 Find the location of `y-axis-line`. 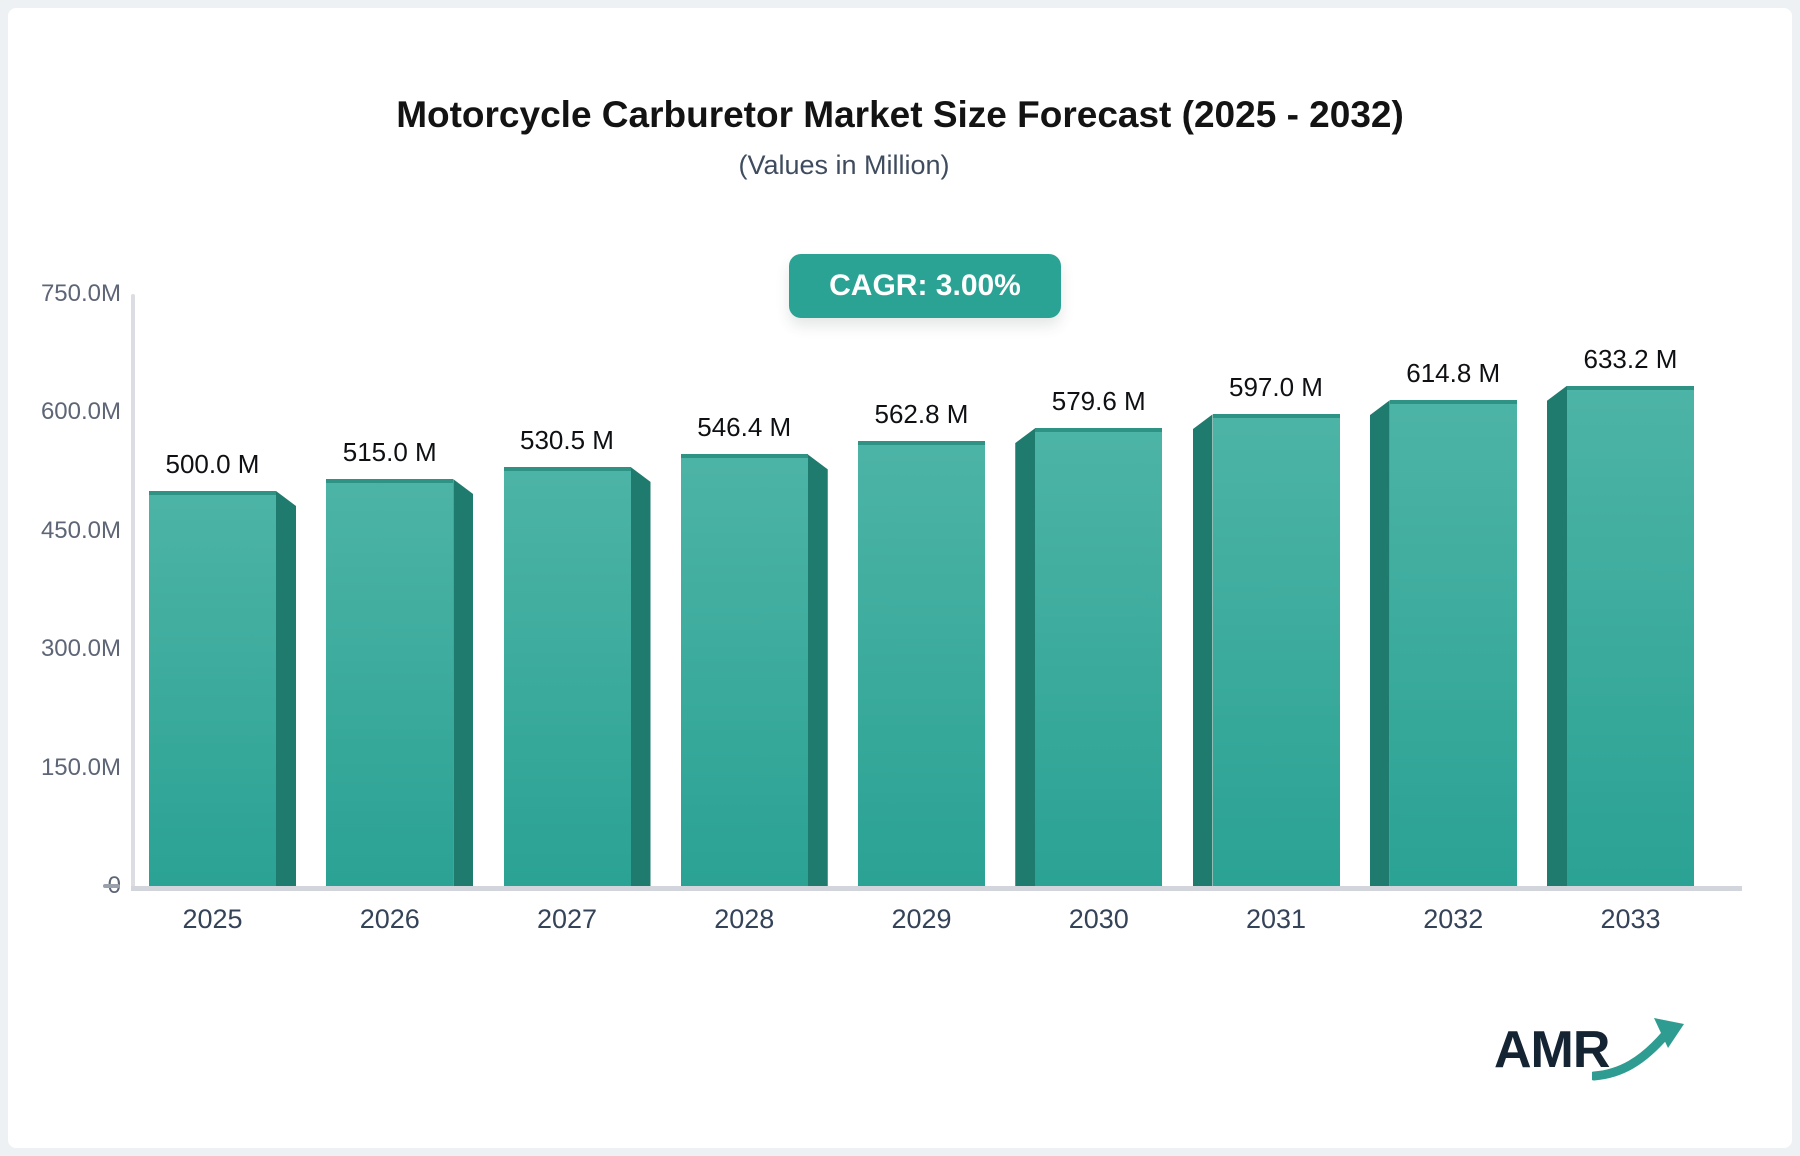

y-axis-line is located at coordinates (133, 592).